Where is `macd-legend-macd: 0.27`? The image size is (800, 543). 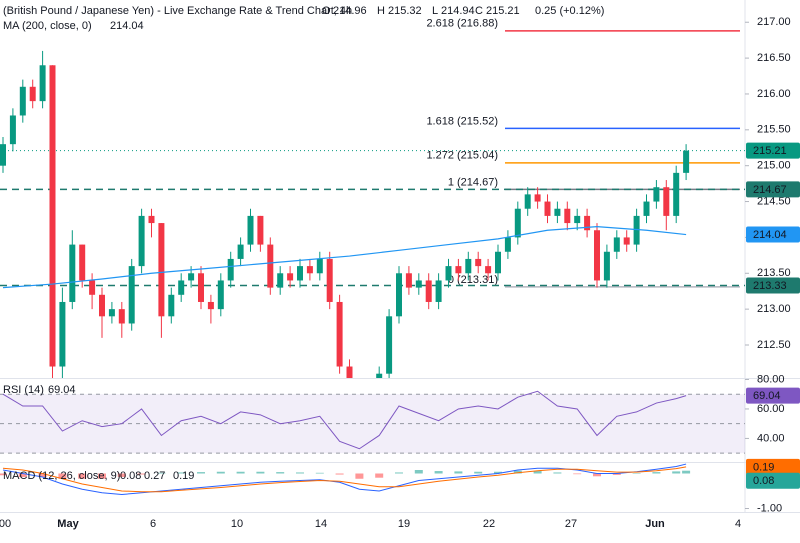 macd-legend-macd: 0.27 is located at coordinates (154, 476).